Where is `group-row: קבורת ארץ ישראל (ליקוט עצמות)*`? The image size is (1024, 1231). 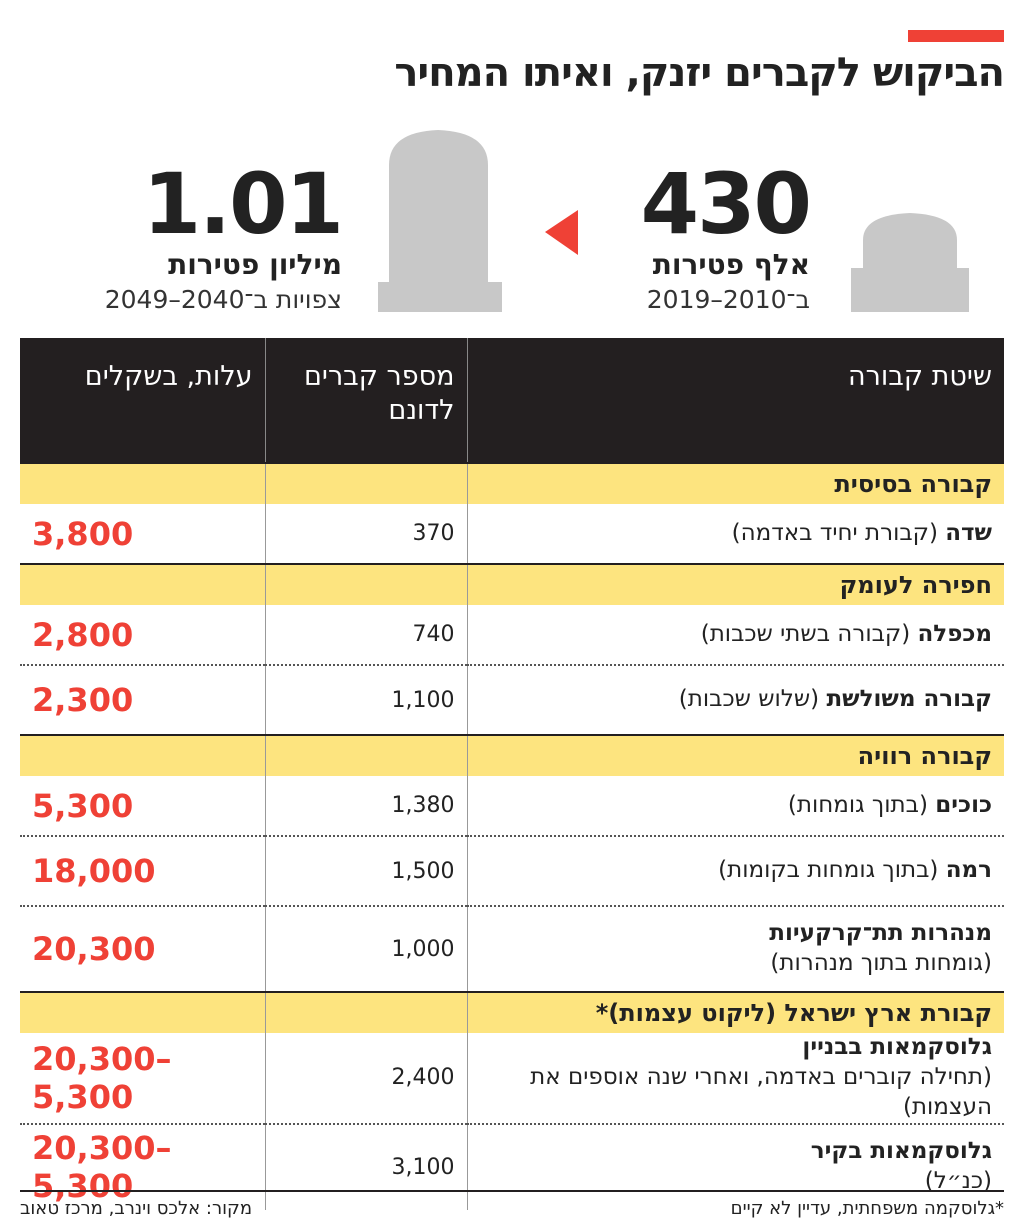
group-row: קבורת ארץ ישראל (ליקוט עצמות)* is located at coordinates (512, 1012).